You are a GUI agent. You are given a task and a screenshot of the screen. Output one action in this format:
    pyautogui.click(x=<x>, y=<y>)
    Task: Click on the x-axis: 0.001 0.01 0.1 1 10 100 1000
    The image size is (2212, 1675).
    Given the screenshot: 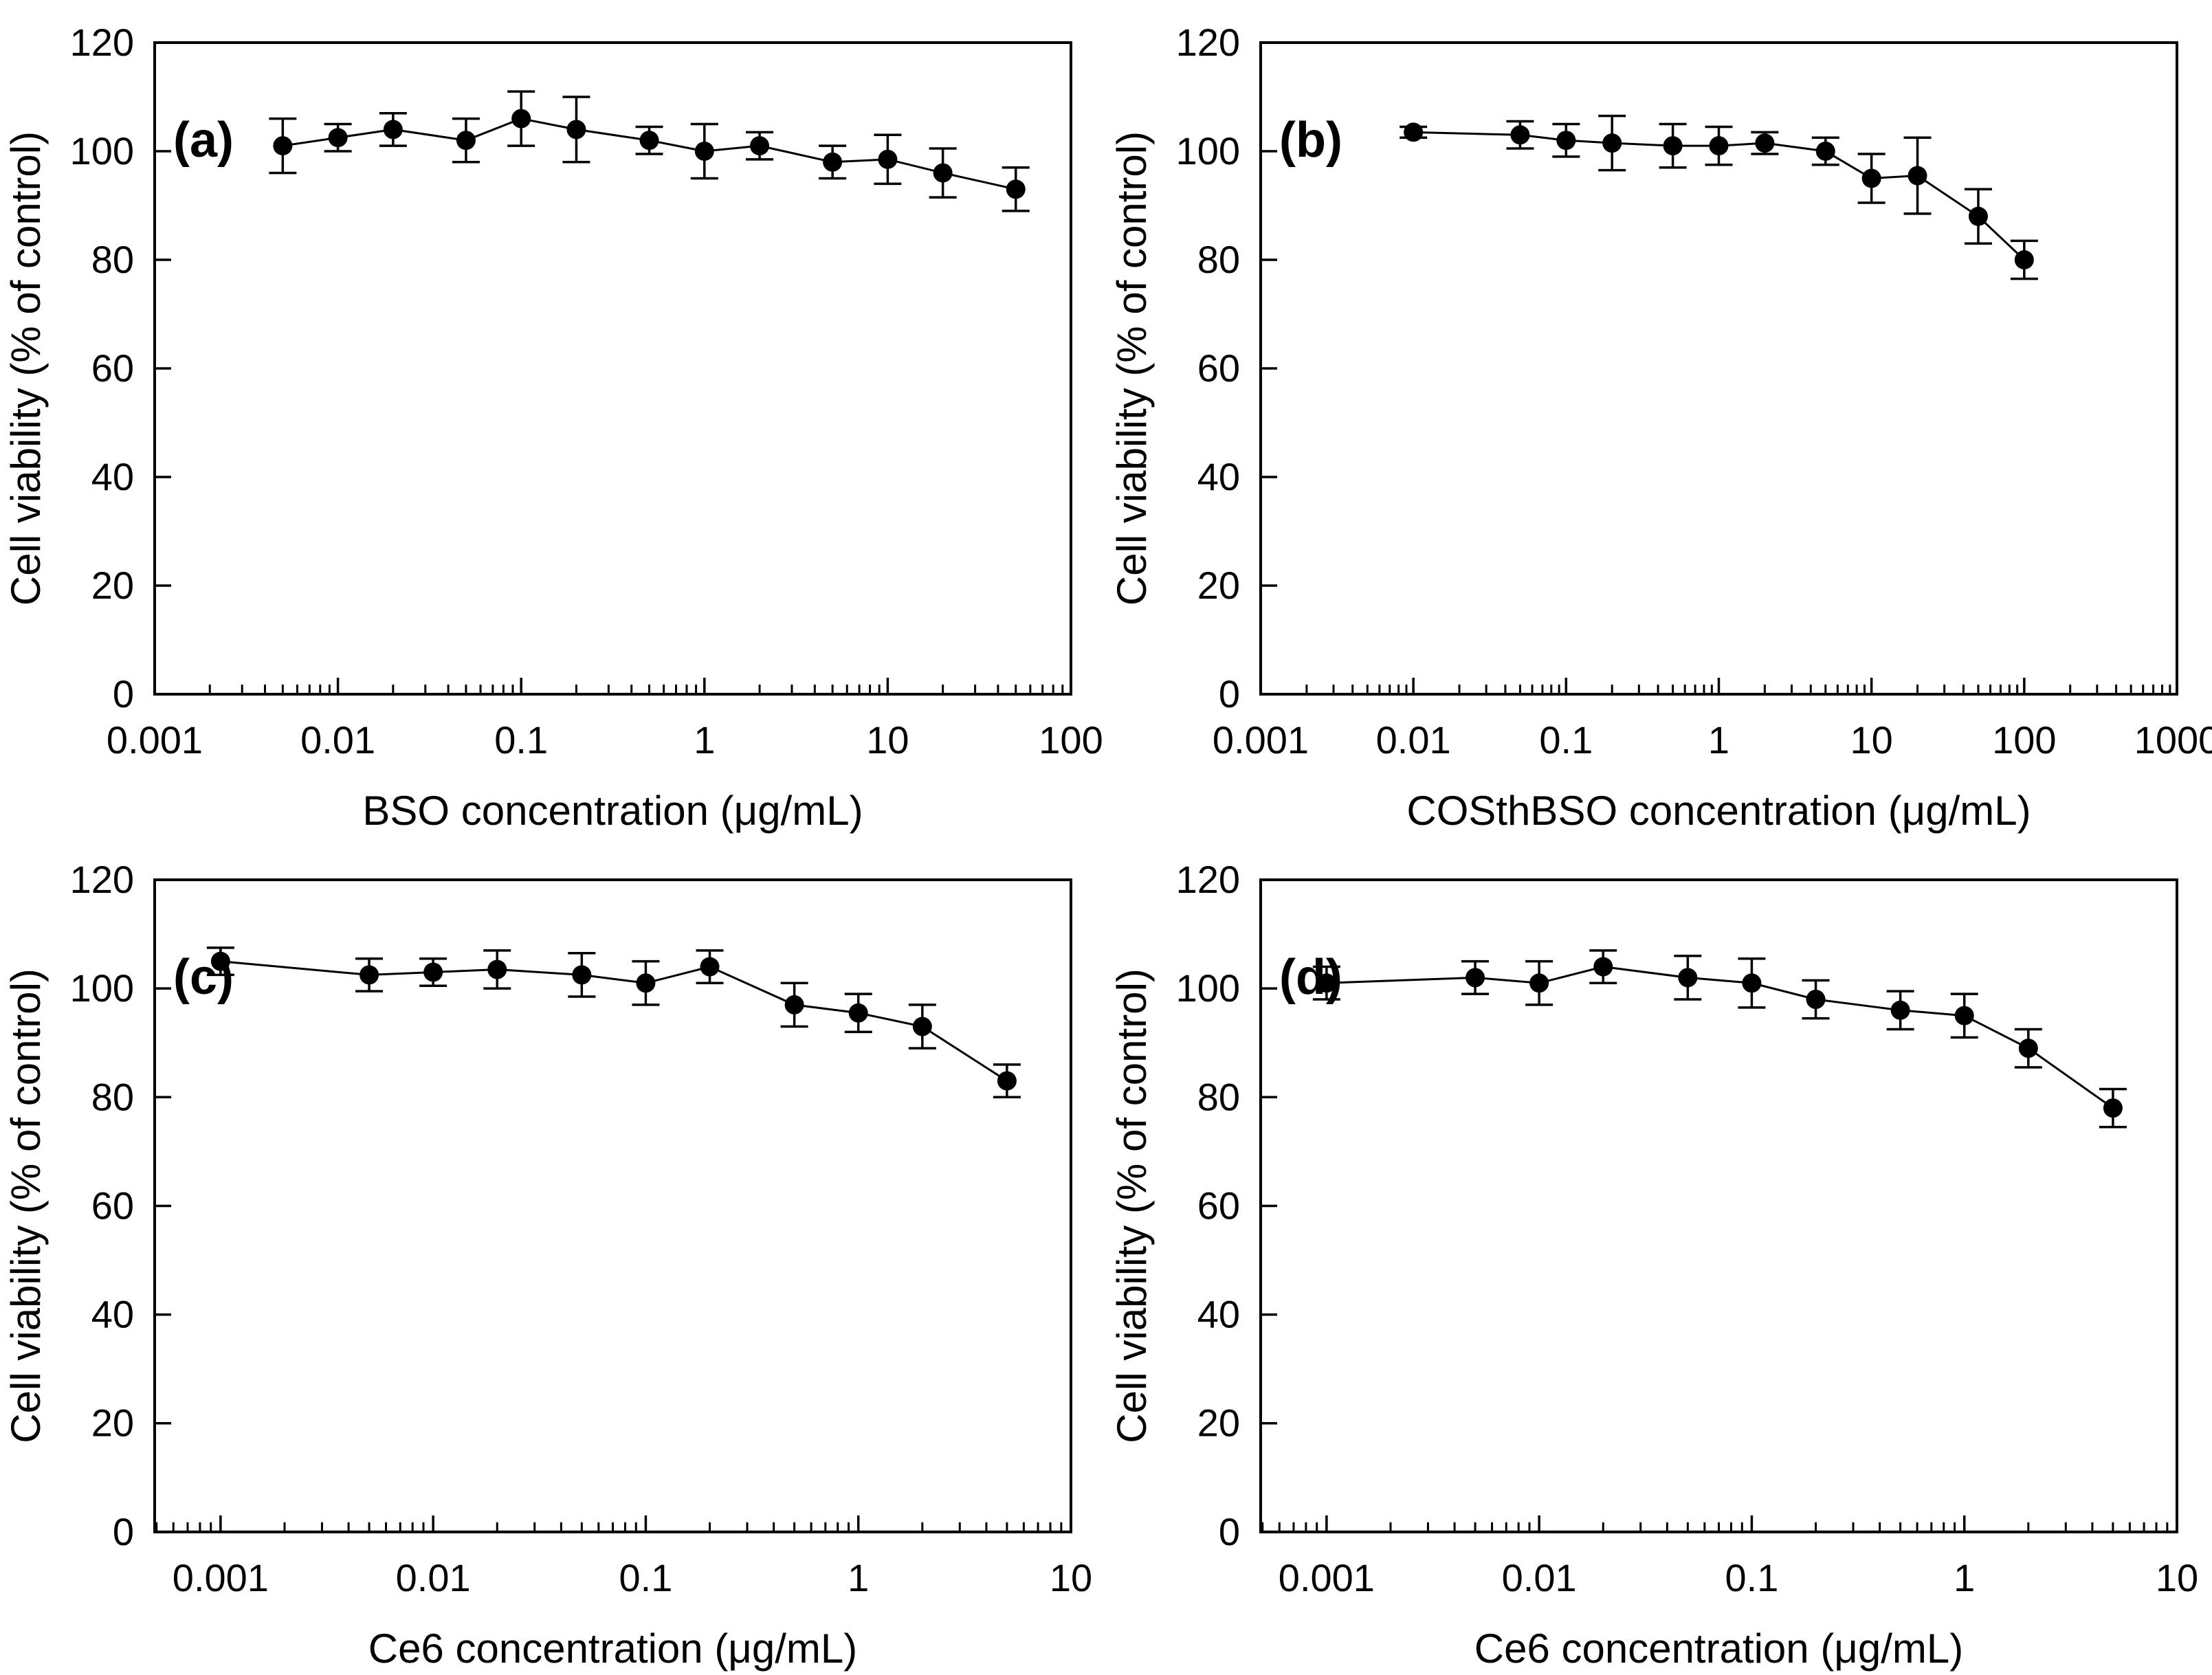 What is the action you would take?
    pyautogui.click(x=1712, y=720)
    